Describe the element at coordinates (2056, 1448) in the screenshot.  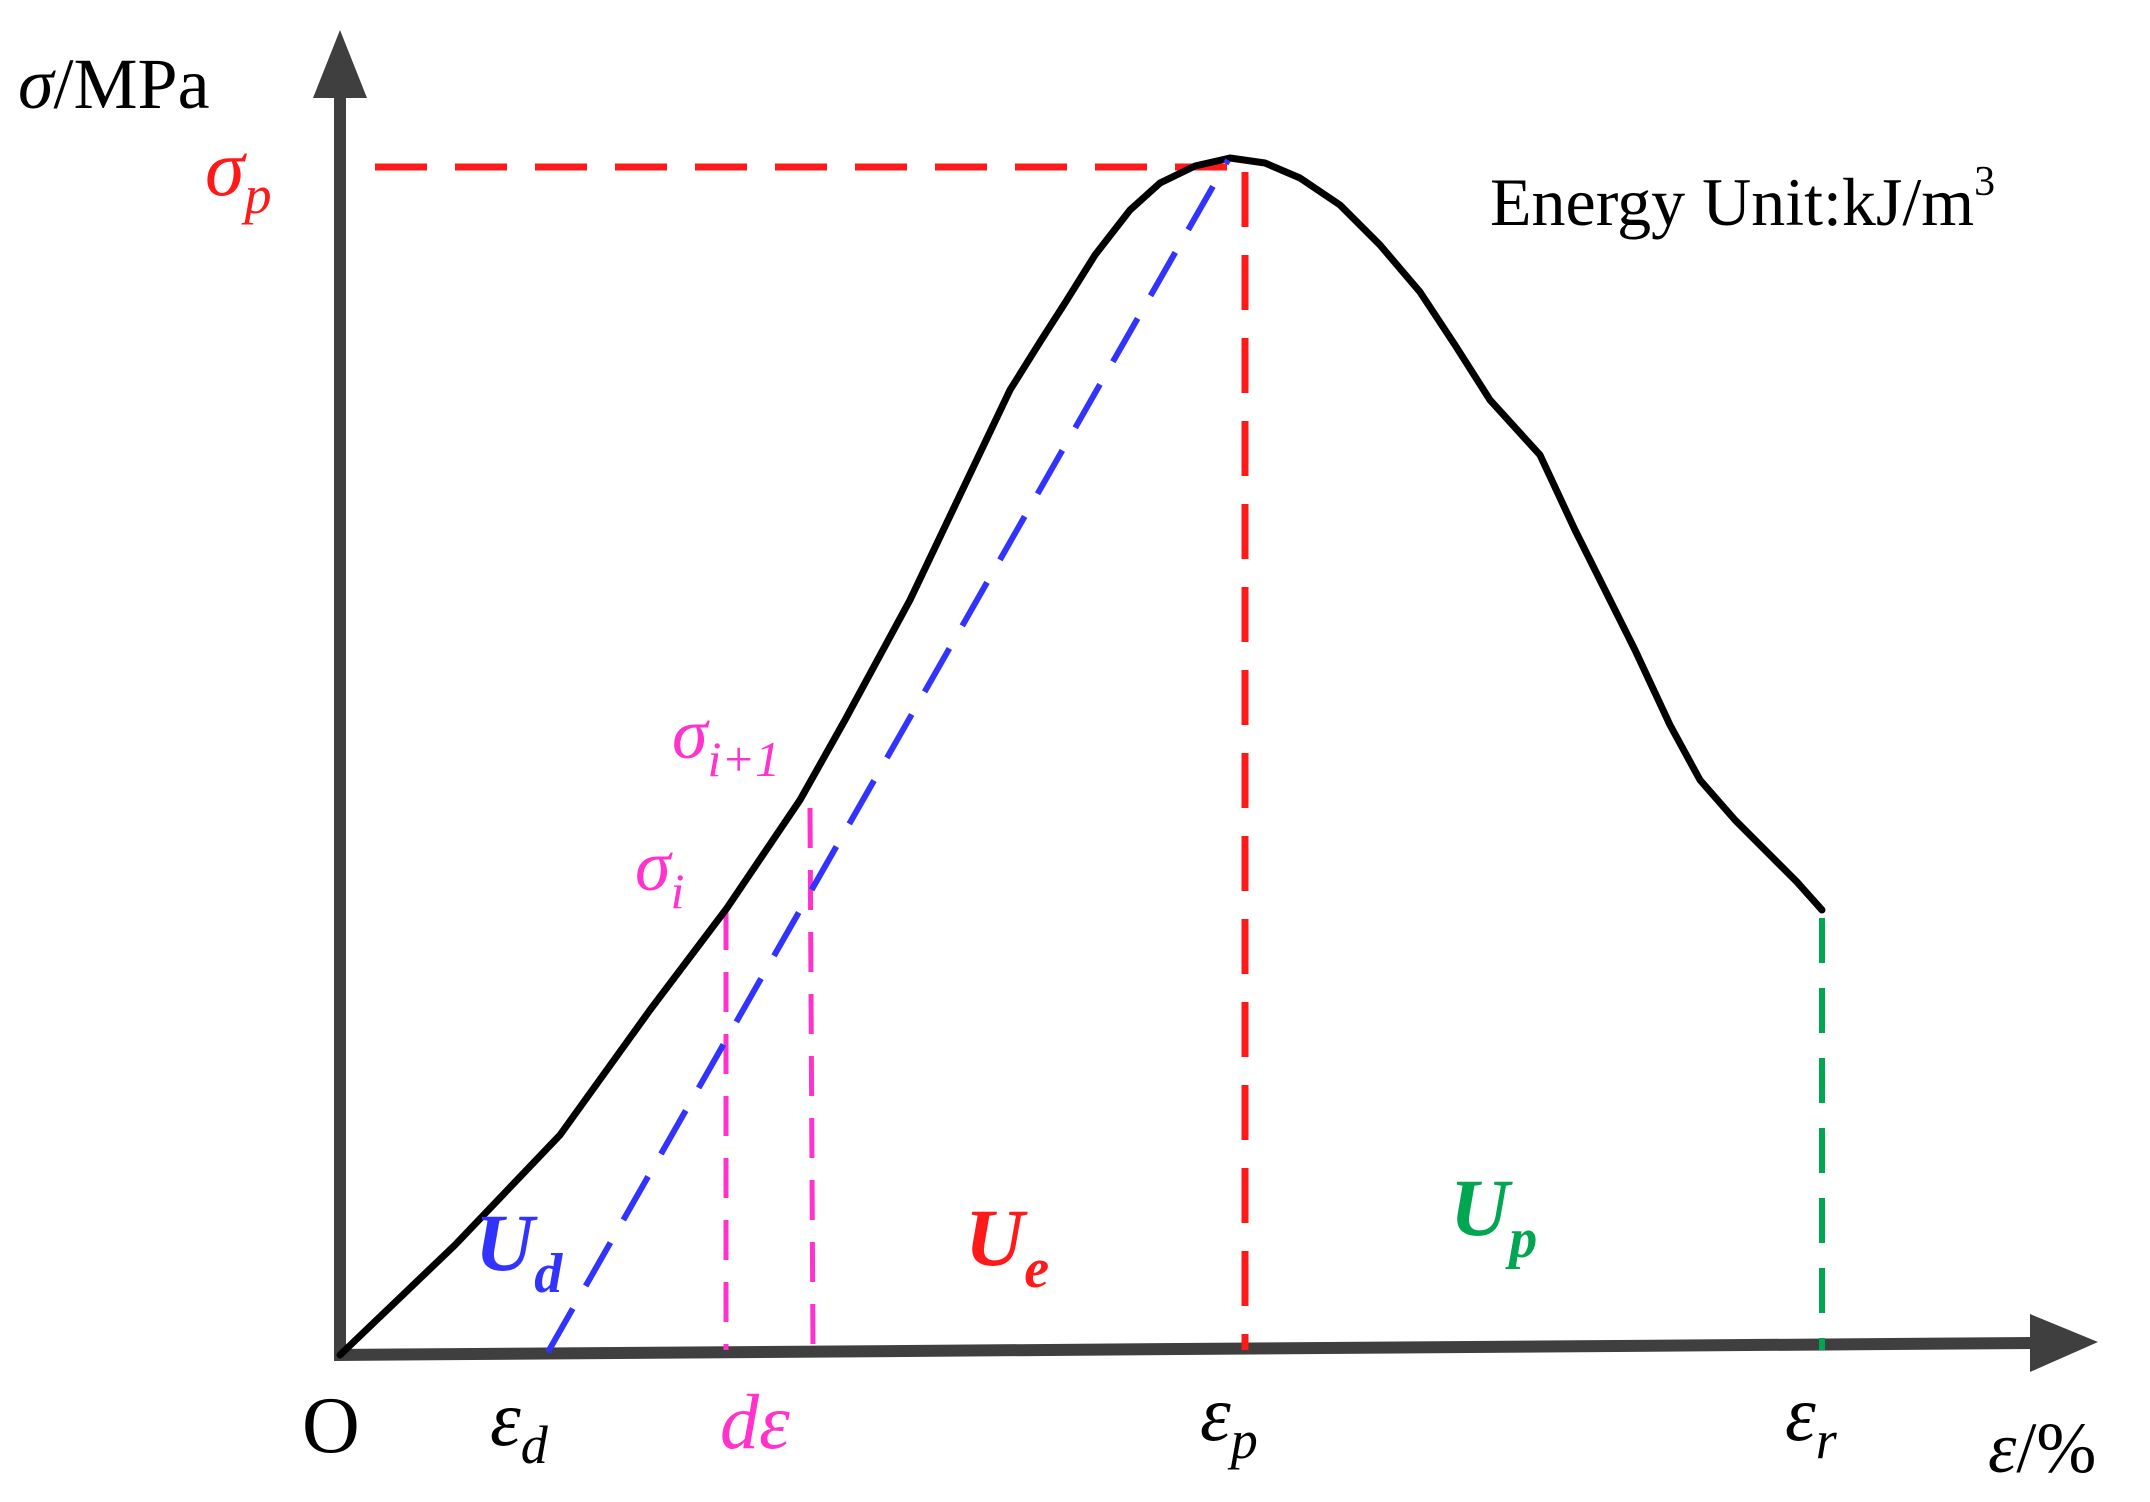
I see `x-axis-unit: /%` at that location.